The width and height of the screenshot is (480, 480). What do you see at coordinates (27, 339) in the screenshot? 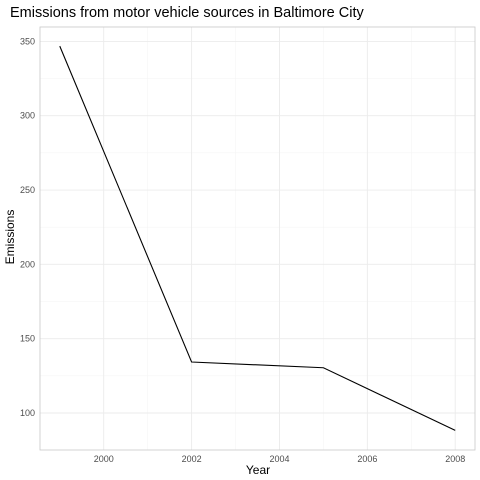
I see `y-tick-label: 150` at bounding box center [27, 339].